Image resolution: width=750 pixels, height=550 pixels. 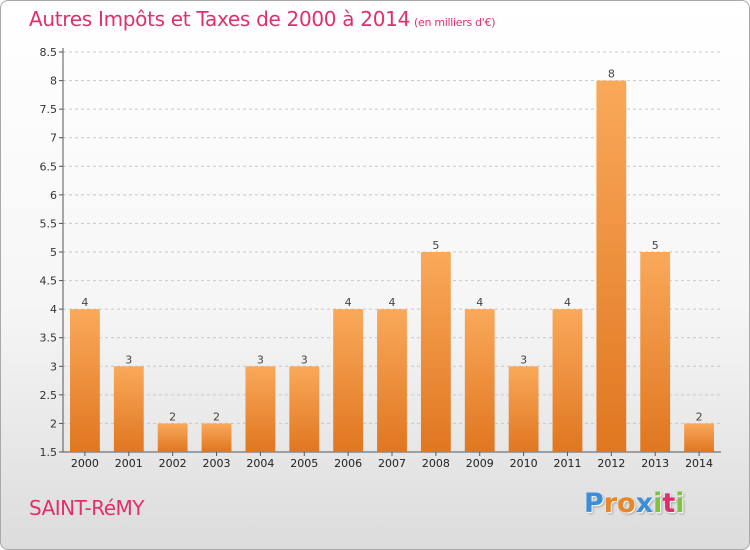 What do you see at coordinates (669, 503) in the screenshot?
I see `logo-letter: t` at bounding box center [669, 503].